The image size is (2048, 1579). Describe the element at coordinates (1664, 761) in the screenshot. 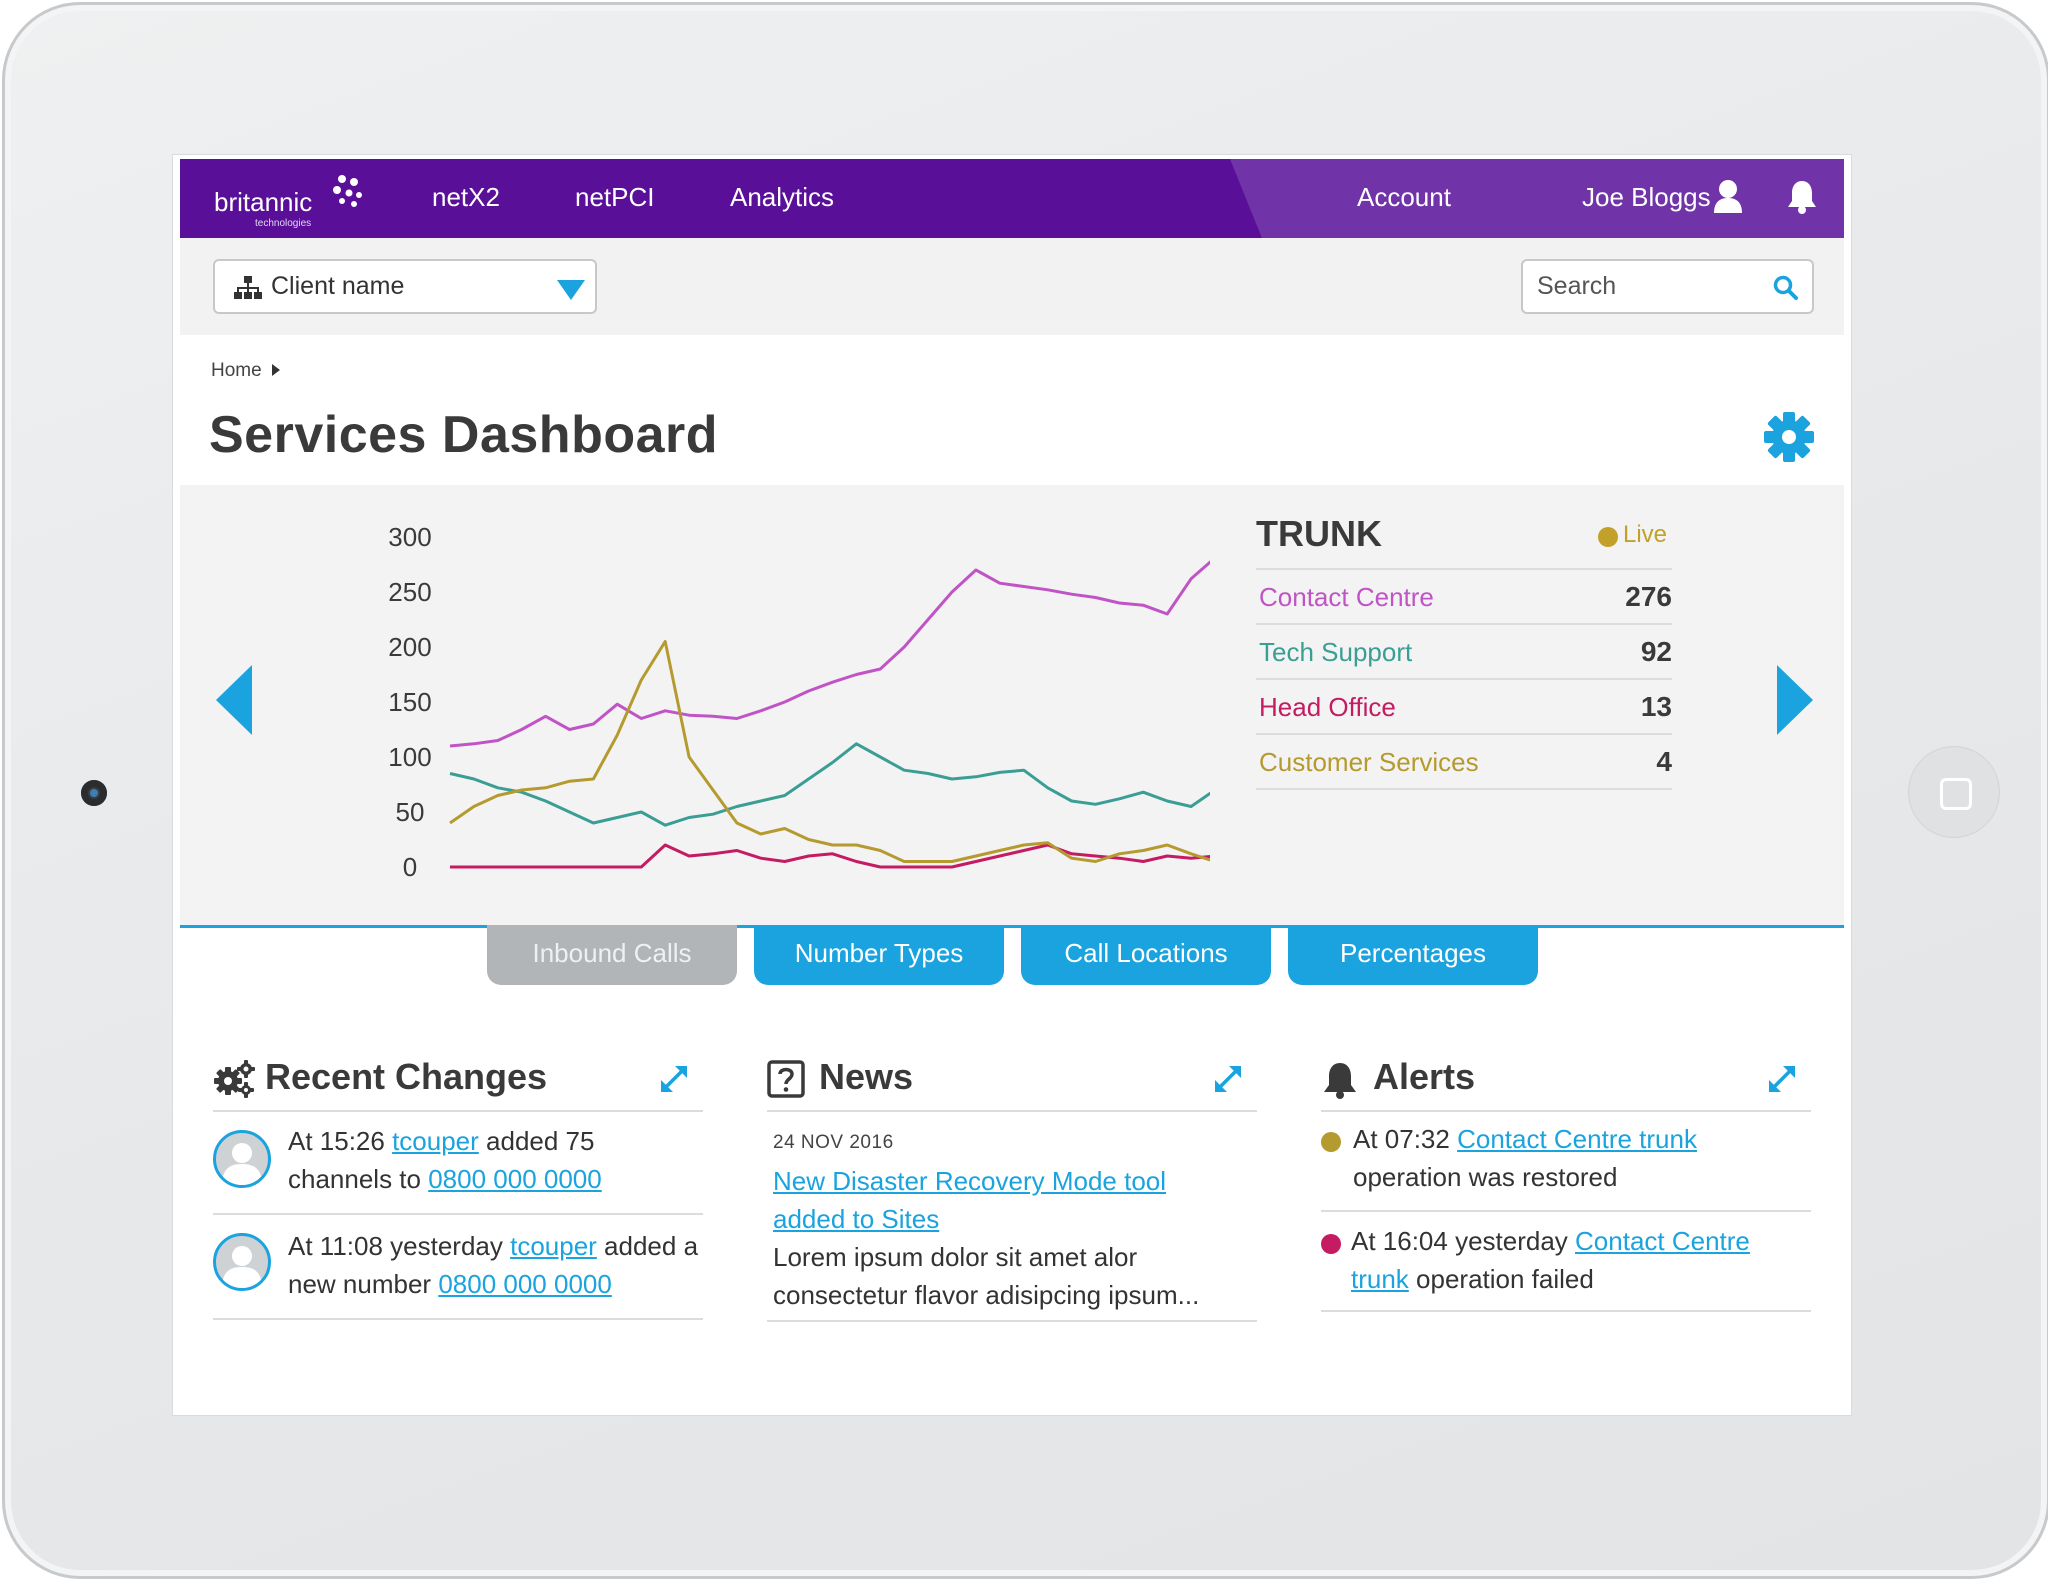

I see `legend-value: 4` at that location.